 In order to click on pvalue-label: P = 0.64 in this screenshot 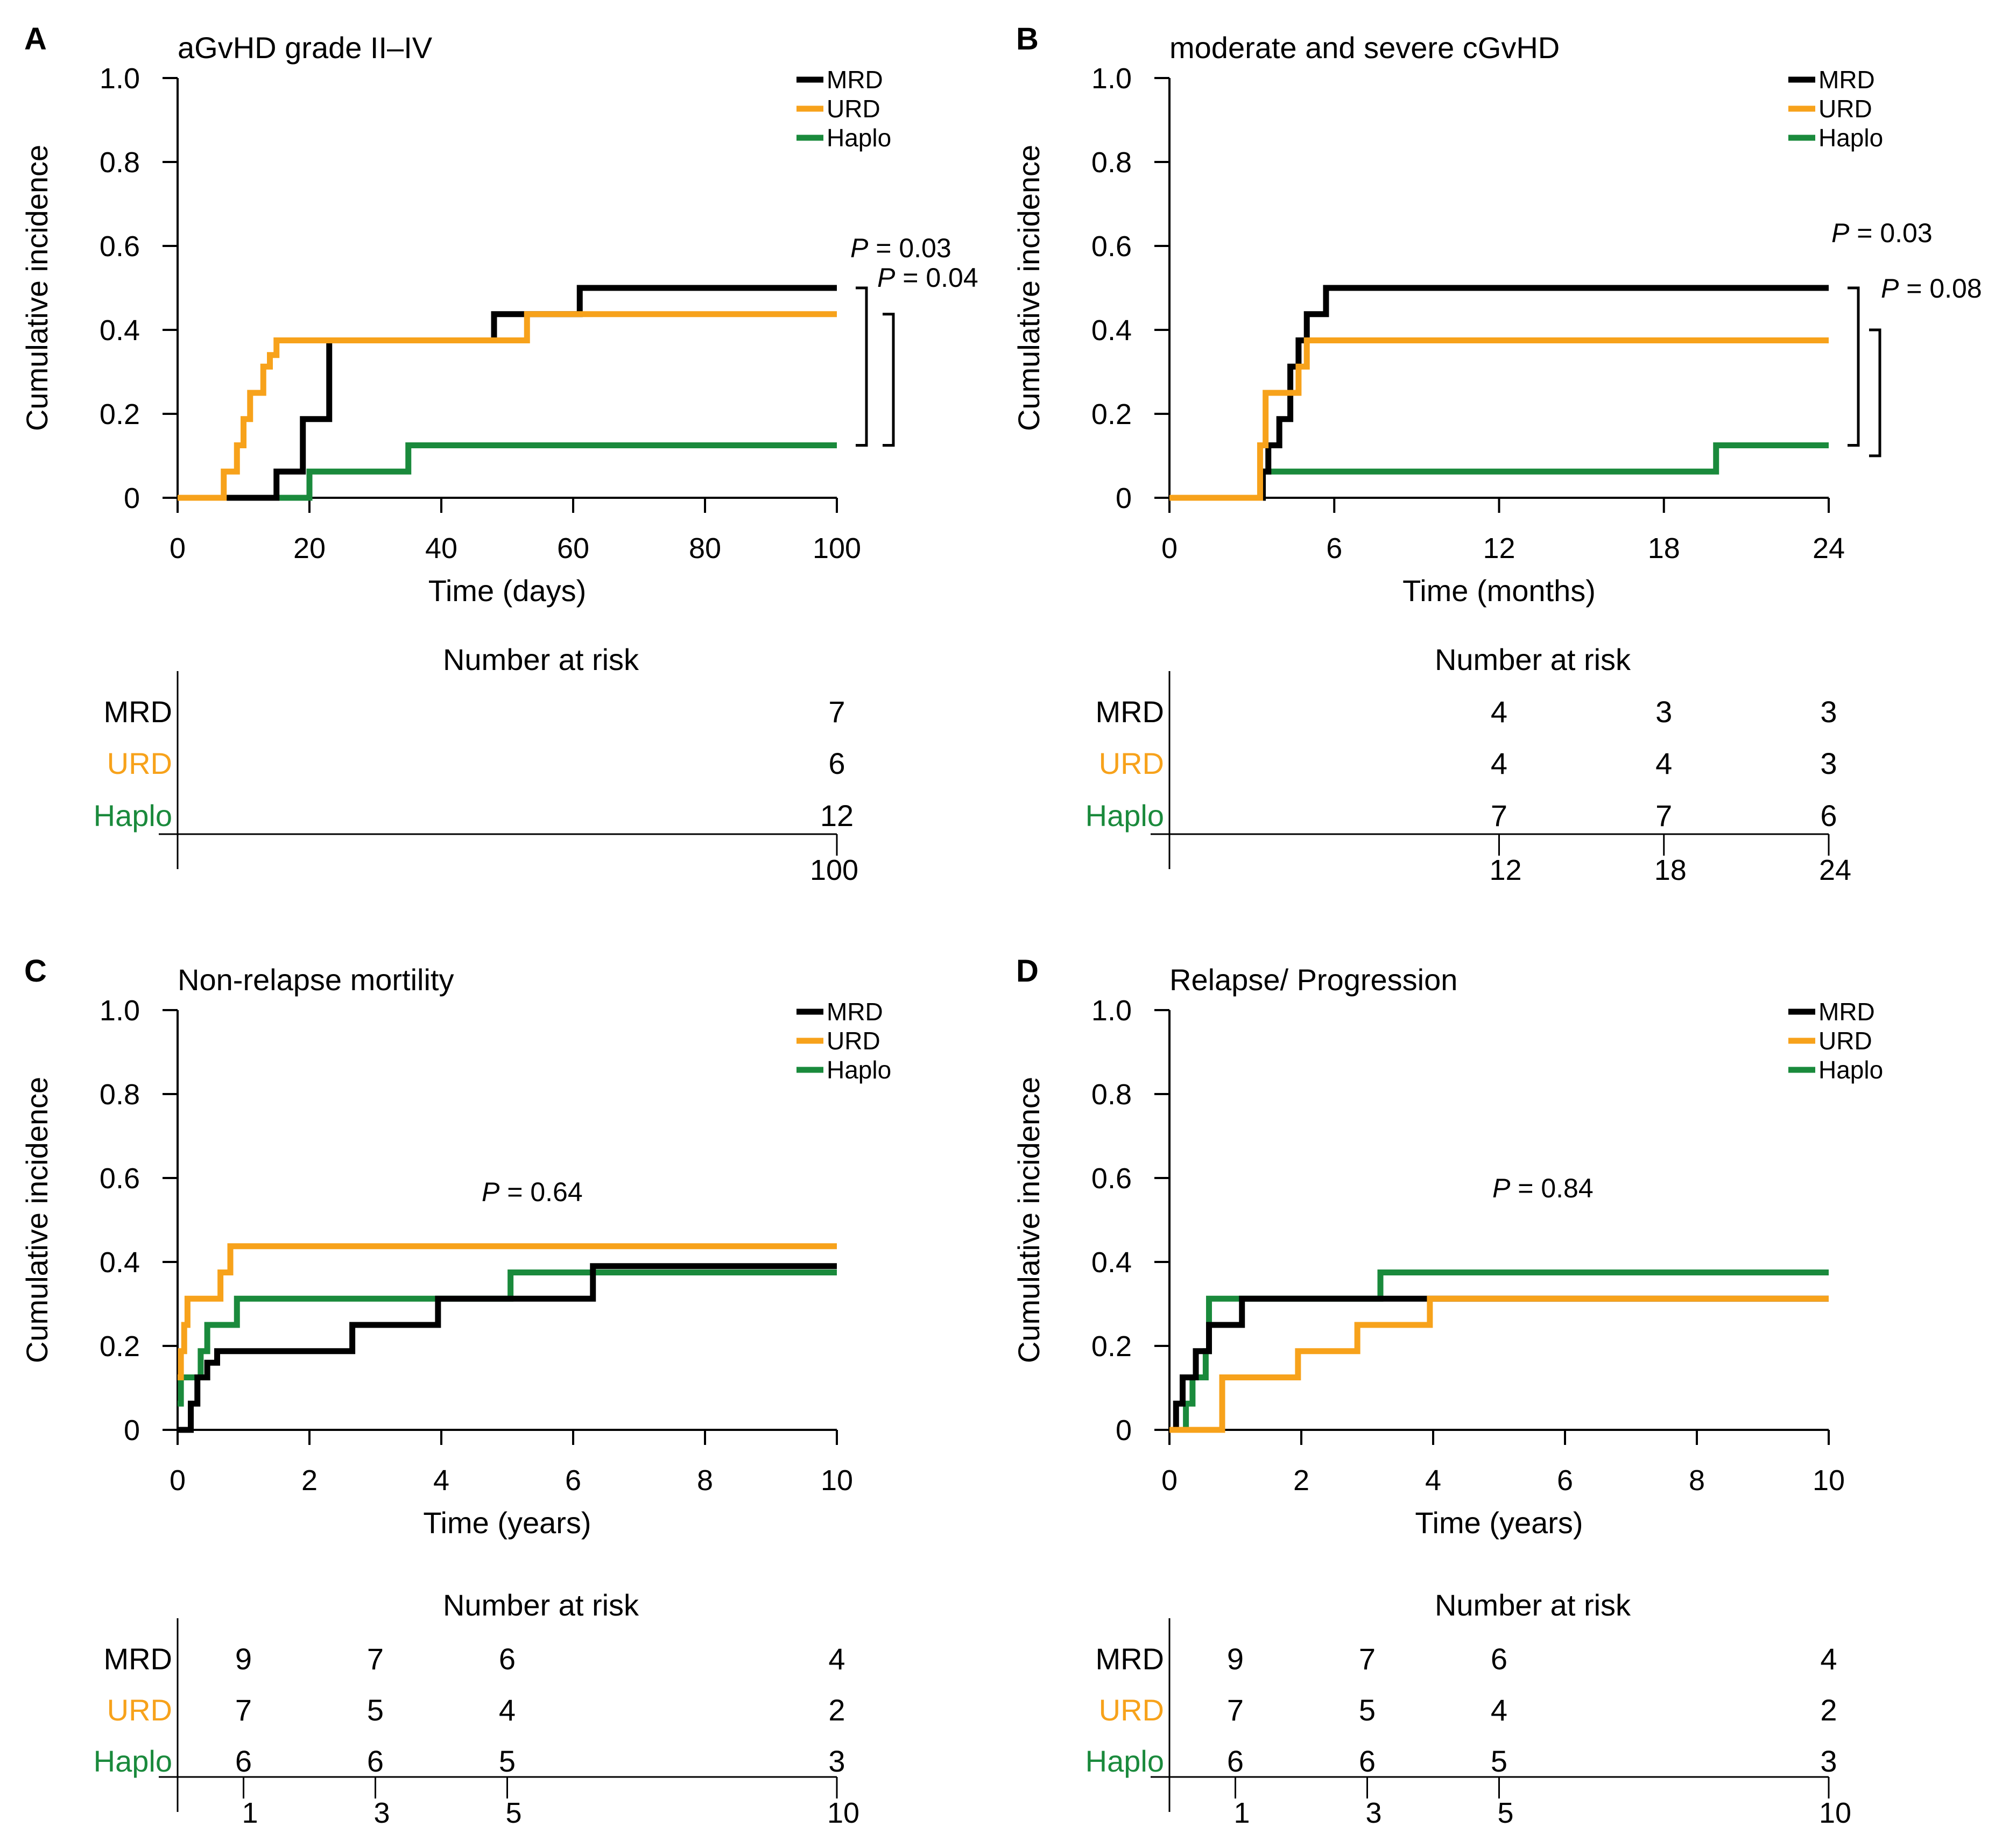, I will do `click(532, 1192)`.